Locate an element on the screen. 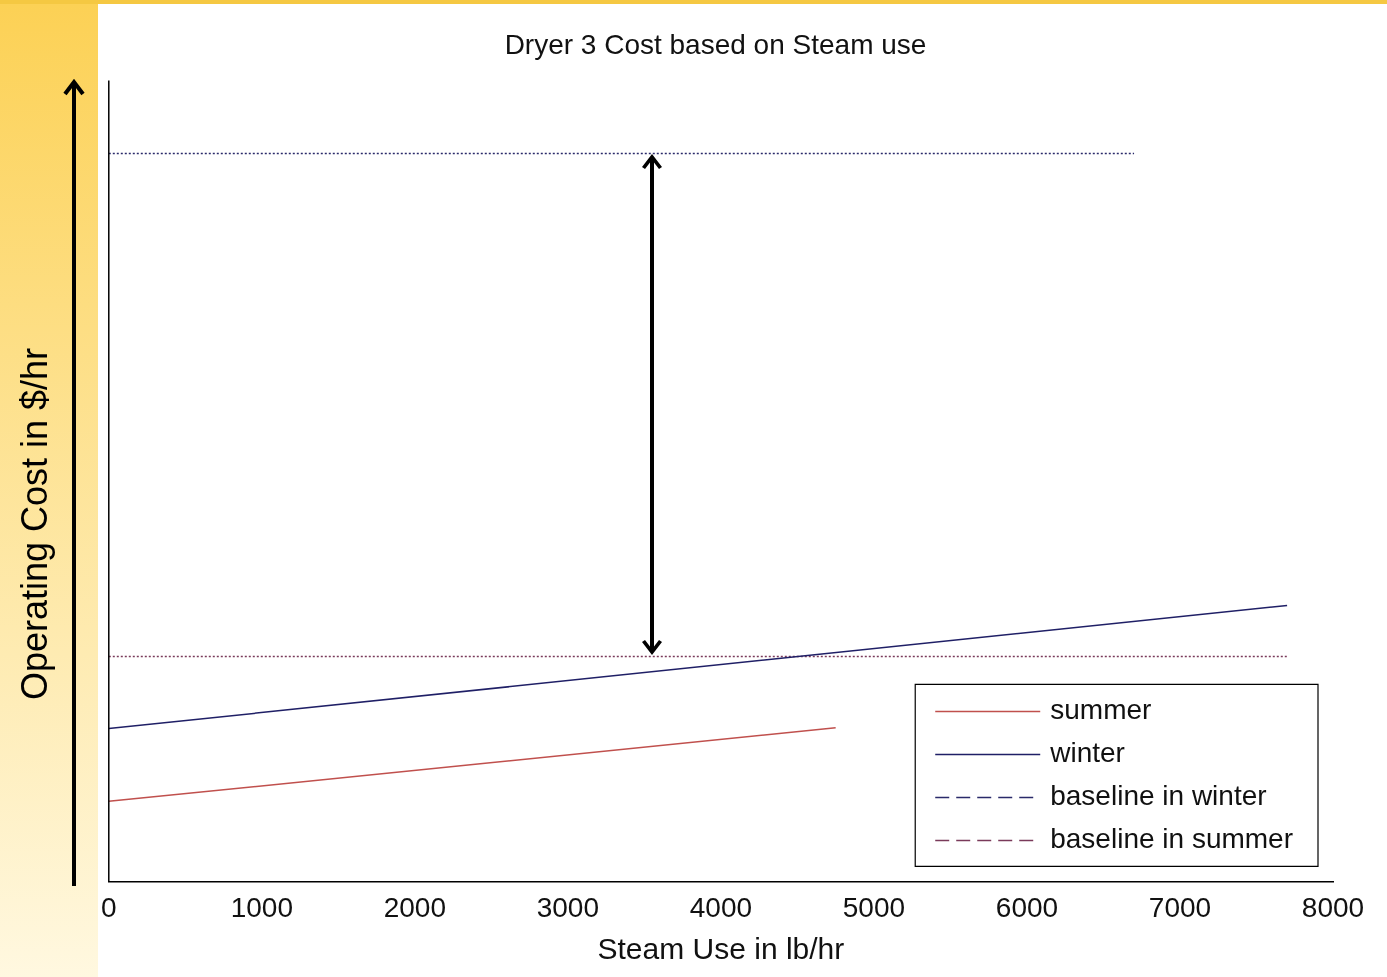 The width and height of the screenshot is (1387, 977). x-tick-label: 3000 is located at coordinates (568, 907).